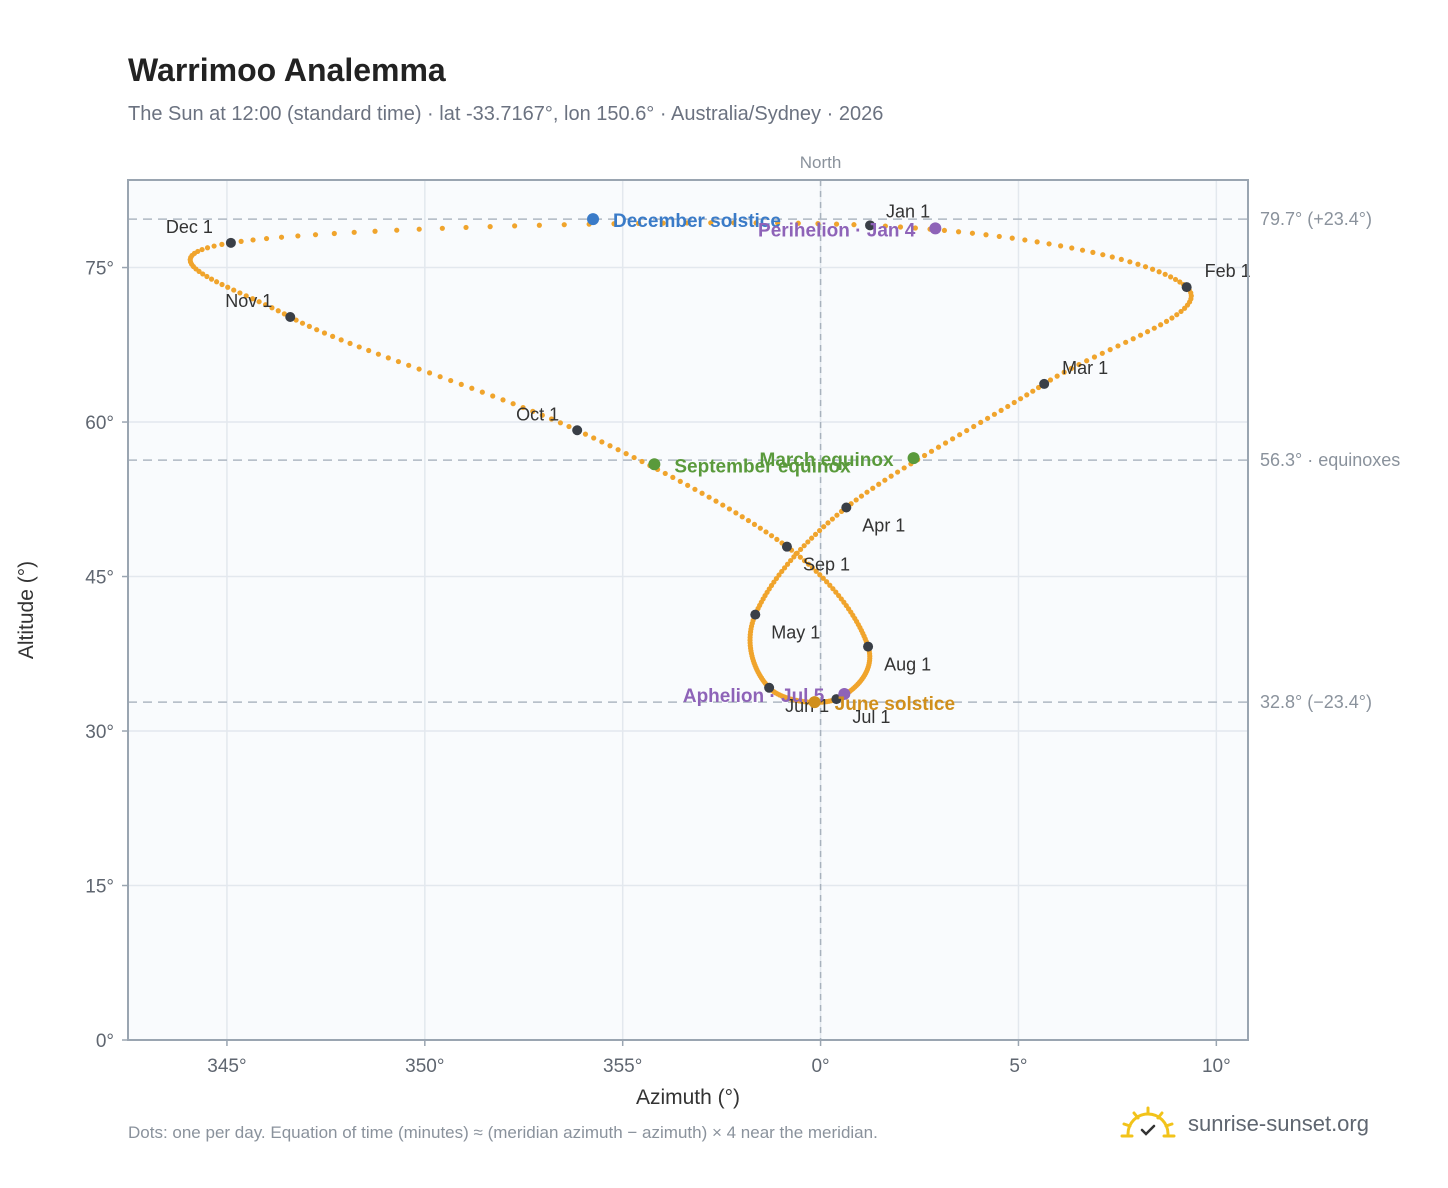 The height and width of the screenshot is (1188, 1448). What do you see at coordinates (821, 162) in the screenshot?
I see `meridian-label: North` at bounding box center [821, 162].